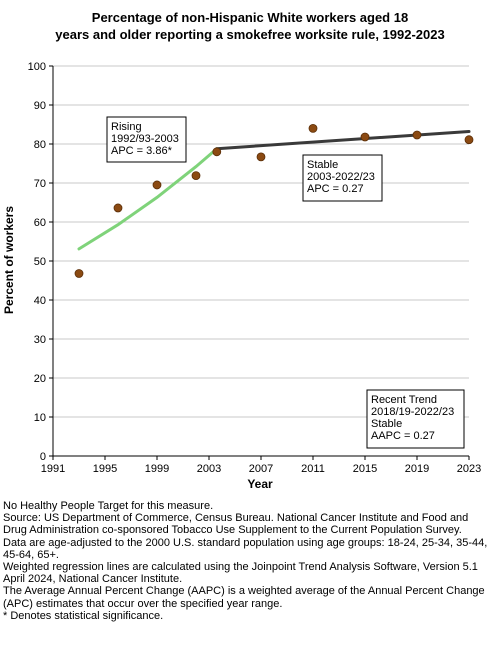  What do you see at coordinates (403, 436) in the screenshot?
I see `annotation-text: AAPC = 0.27` at bounding box center [403, 436].